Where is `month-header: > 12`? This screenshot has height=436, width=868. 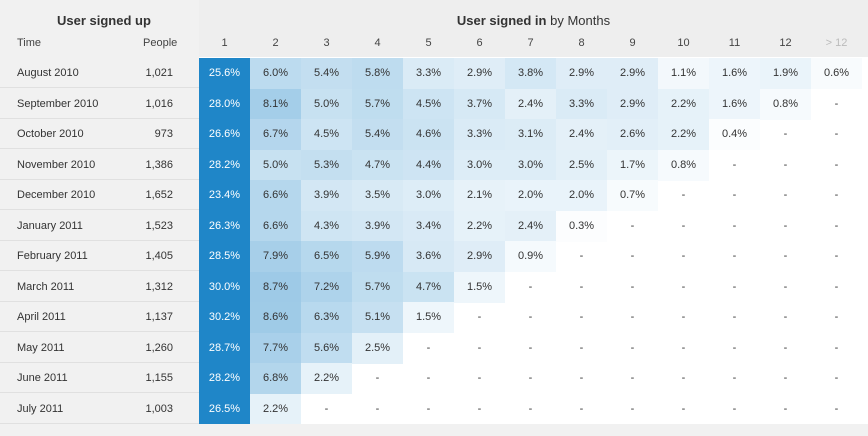 month-header: > 12 is located at coordinates (836, 43).